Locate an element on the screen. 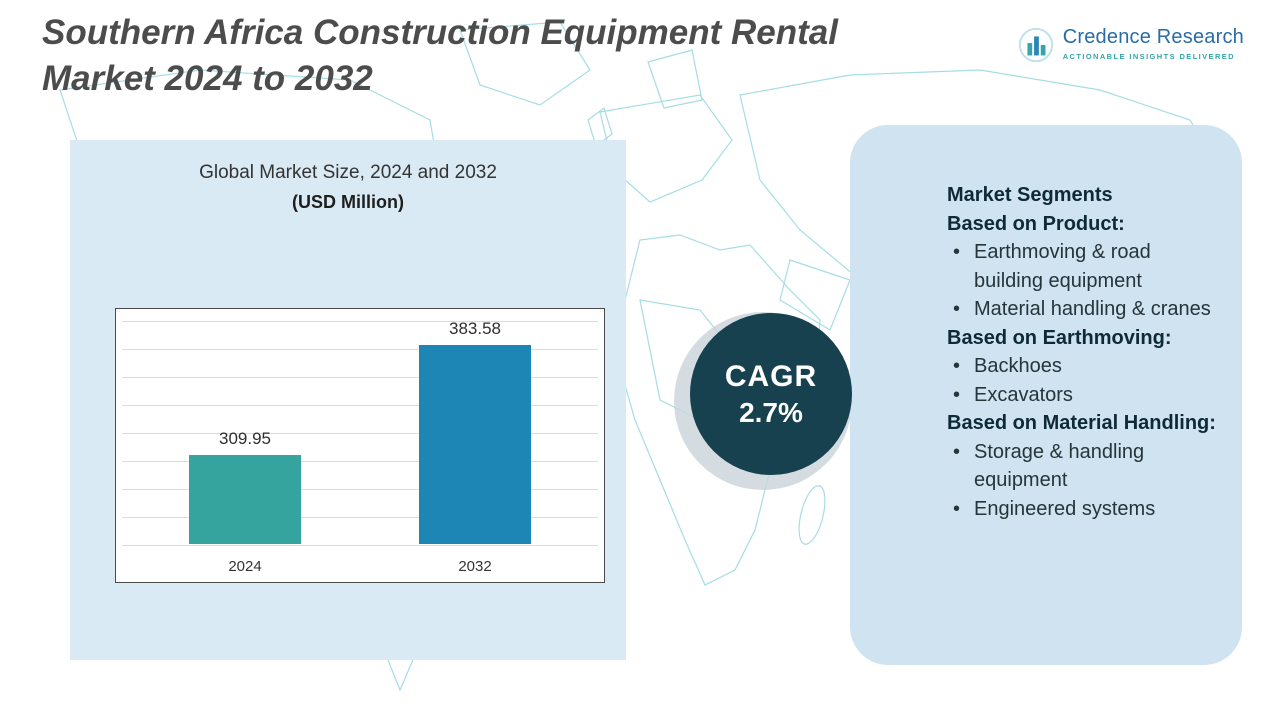  segments-title: Market Segments is located at coordinates (1030, 195).